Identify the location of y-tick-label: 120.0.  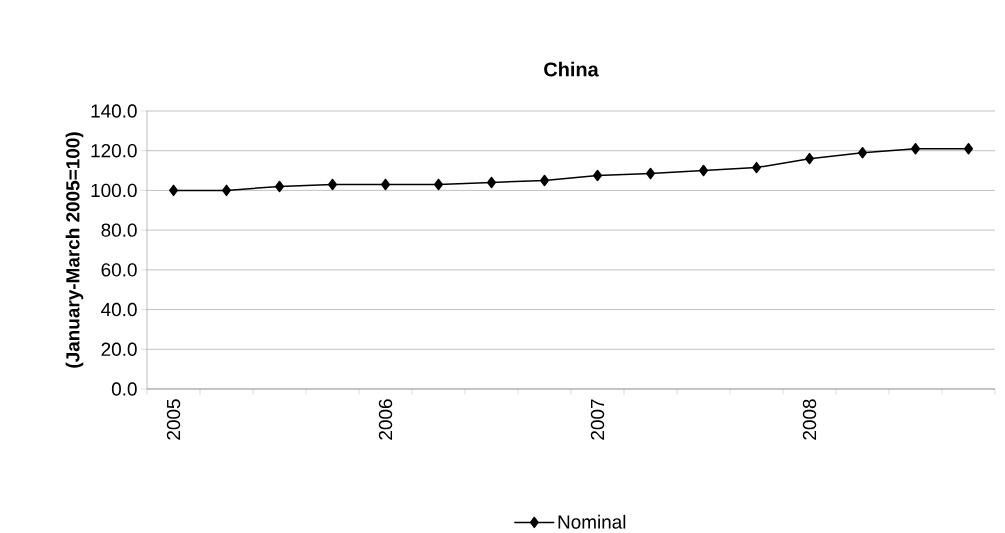
(114, 151).